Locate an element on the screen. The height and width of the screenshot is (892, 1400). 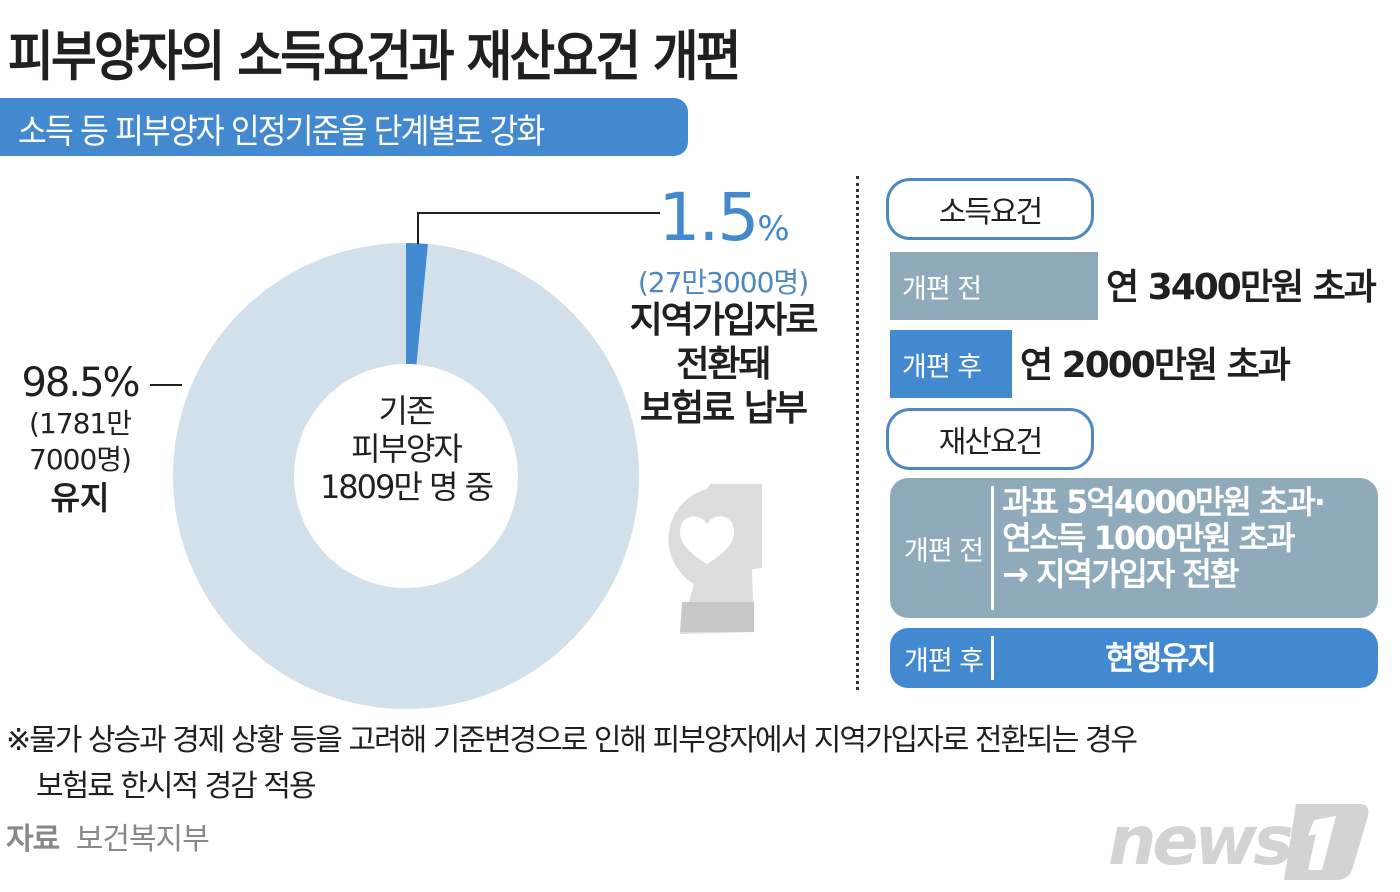
major-count-2: 7000명) is located at coordinates (80, 459).